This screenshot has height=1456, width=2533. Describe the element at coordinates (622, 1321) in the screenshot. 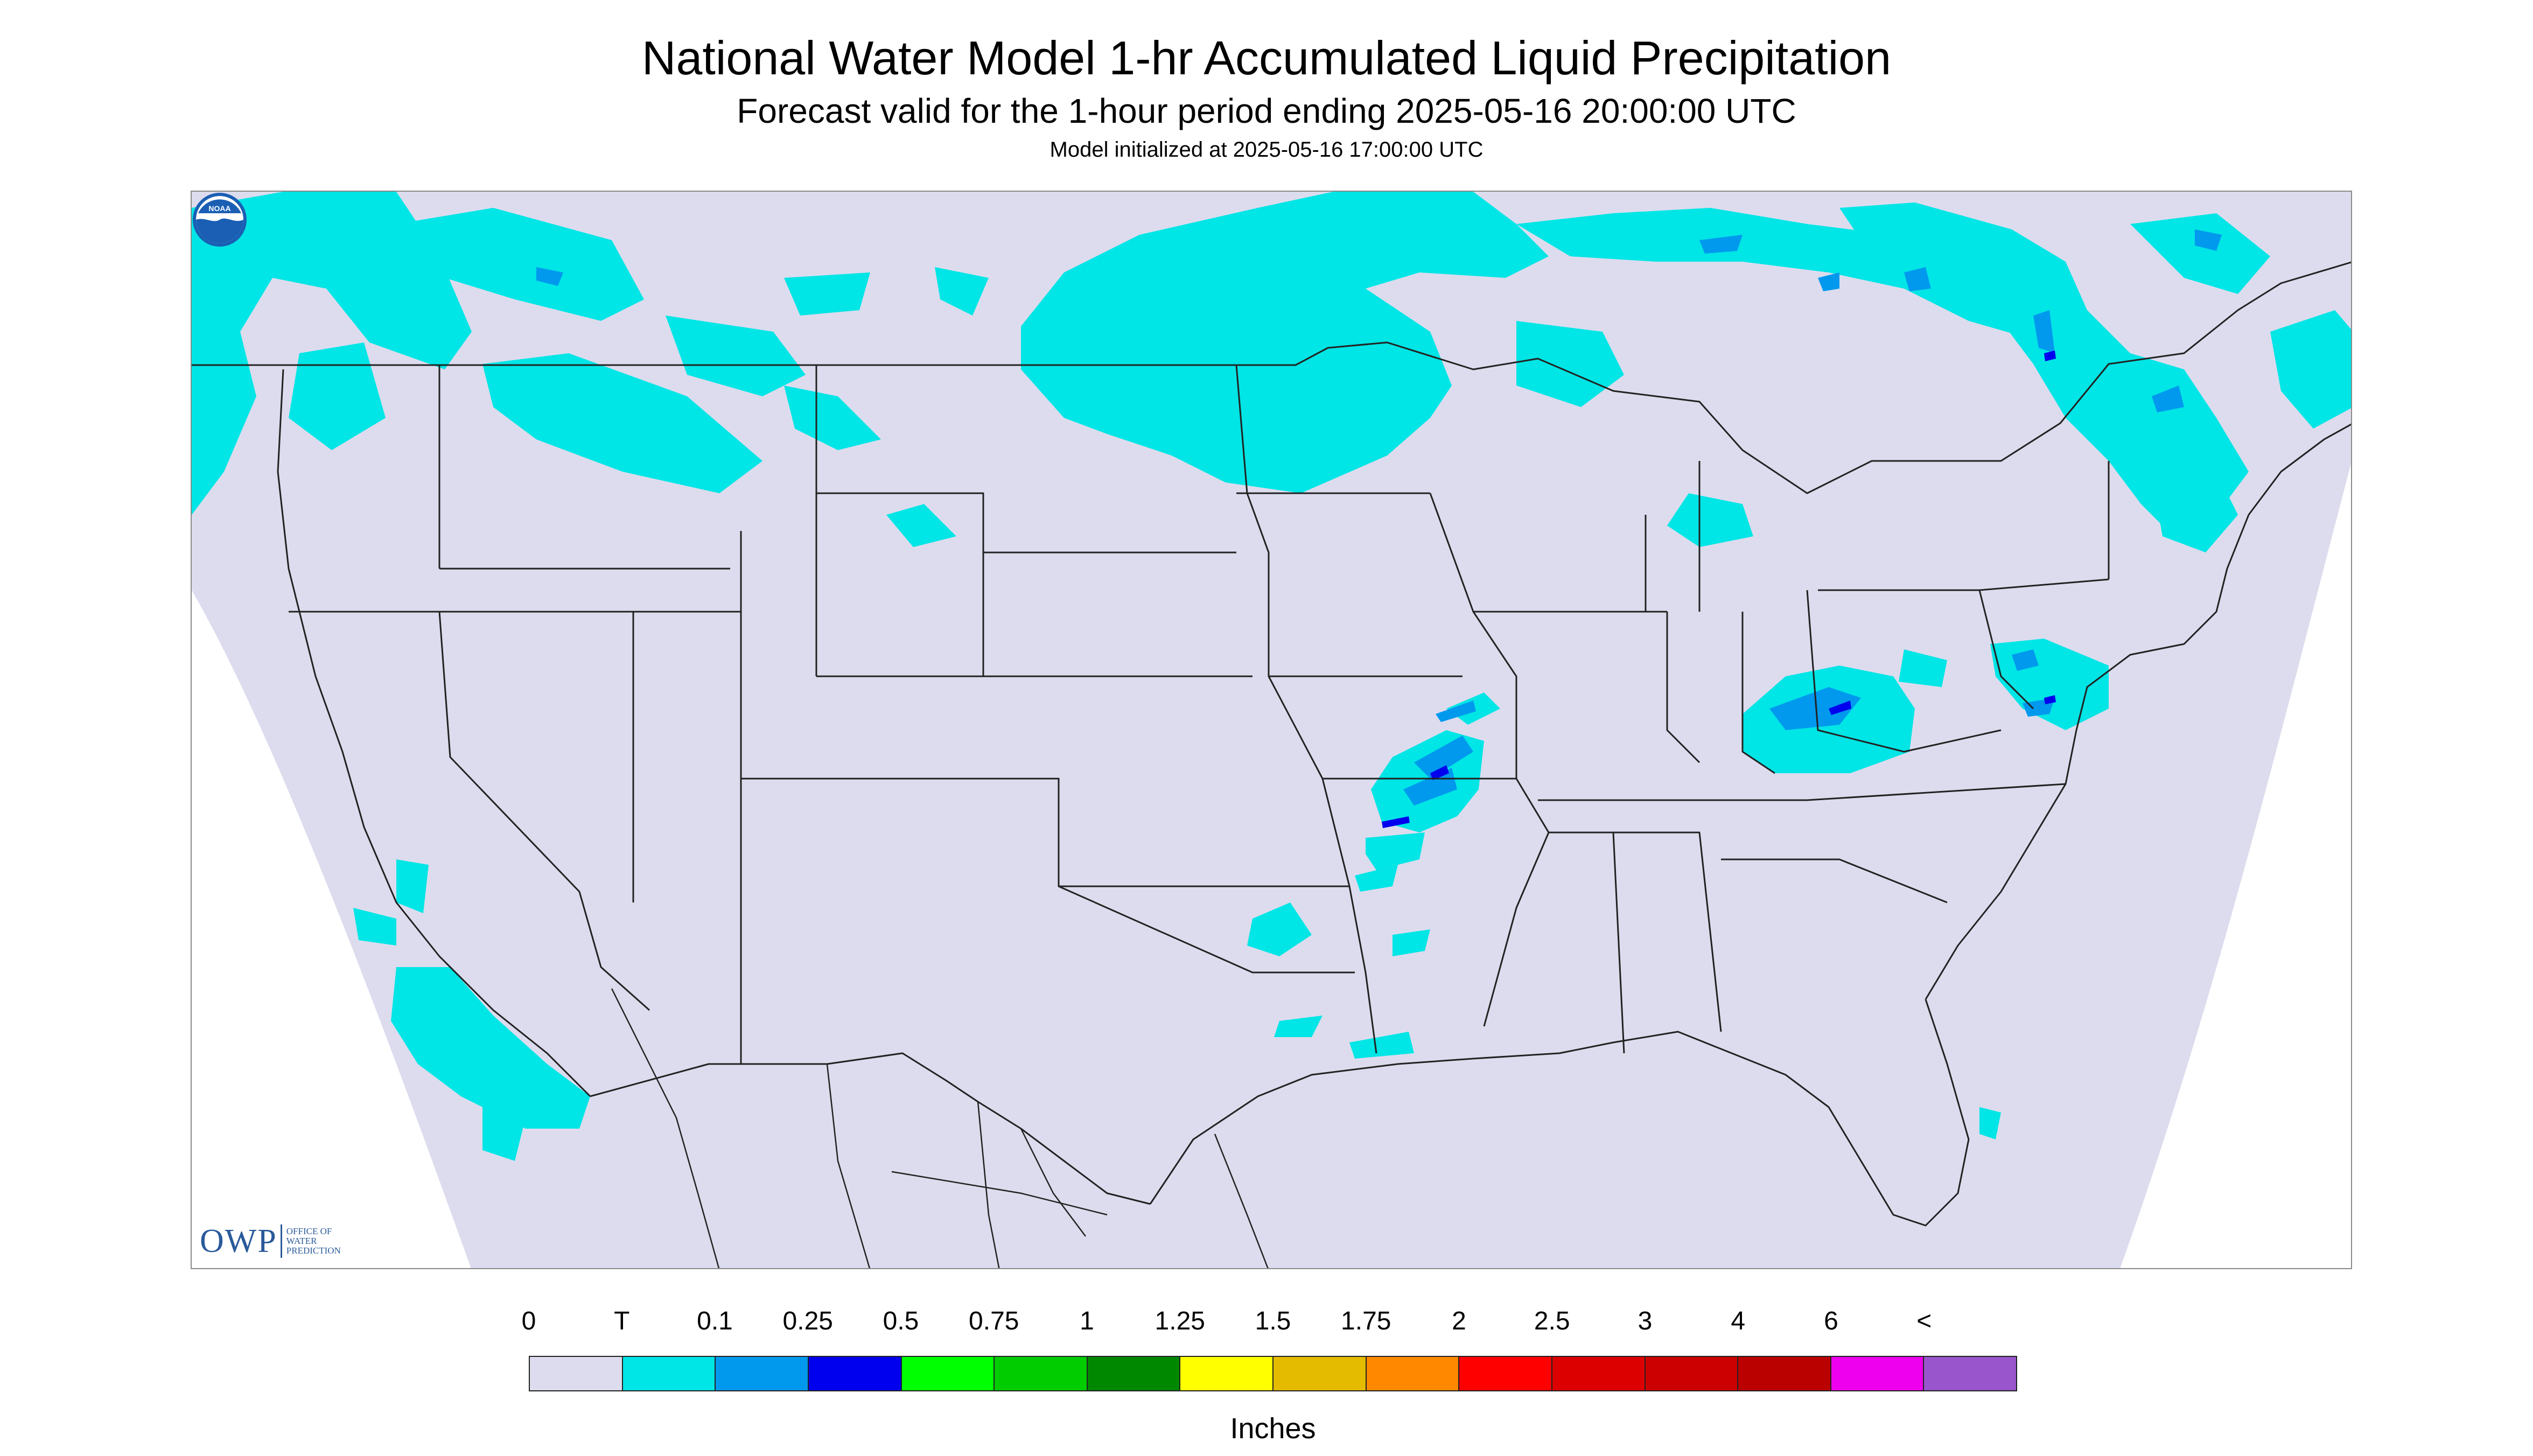

I see `legend-label: T` at that location.